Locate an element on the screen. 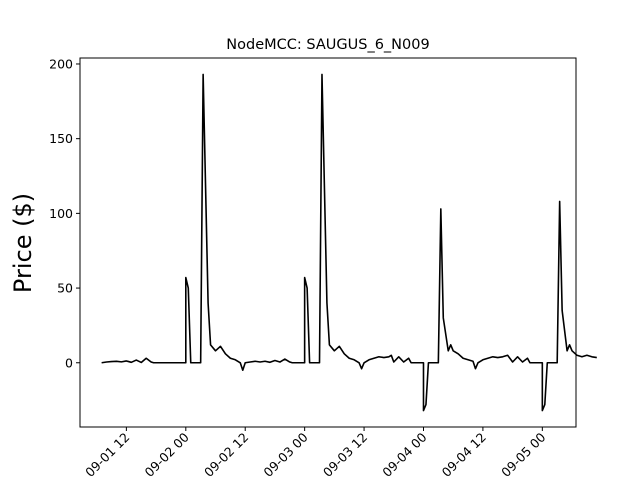  y-axis: 0 50 100 150 200 is located at coordinates (64, 213).